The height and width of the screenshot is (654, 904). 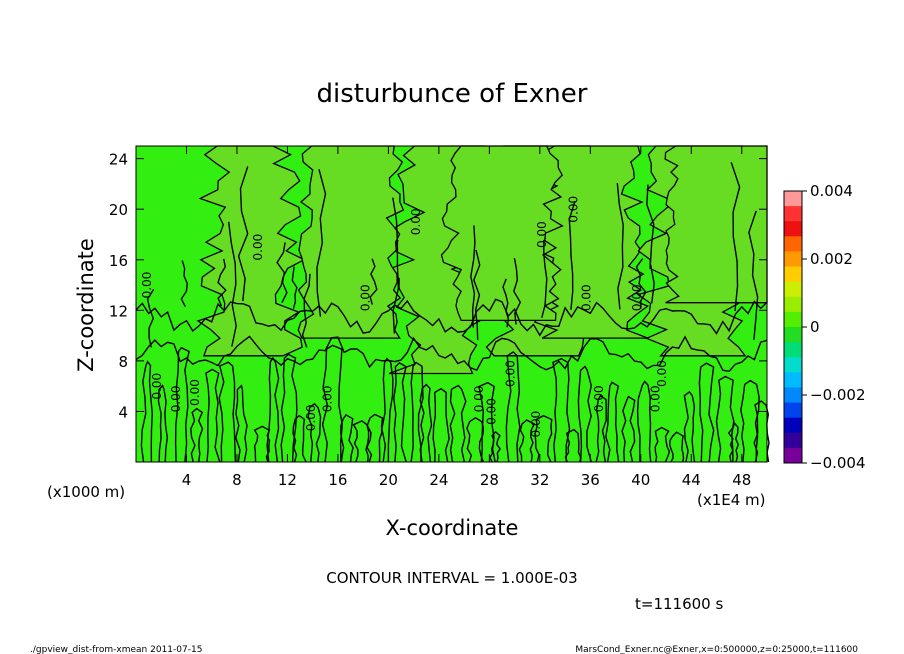 What do you see at coordinates (539, 480) in the screenshot?
I see `x-tick-label: 32` at bounding box center [539, 480].